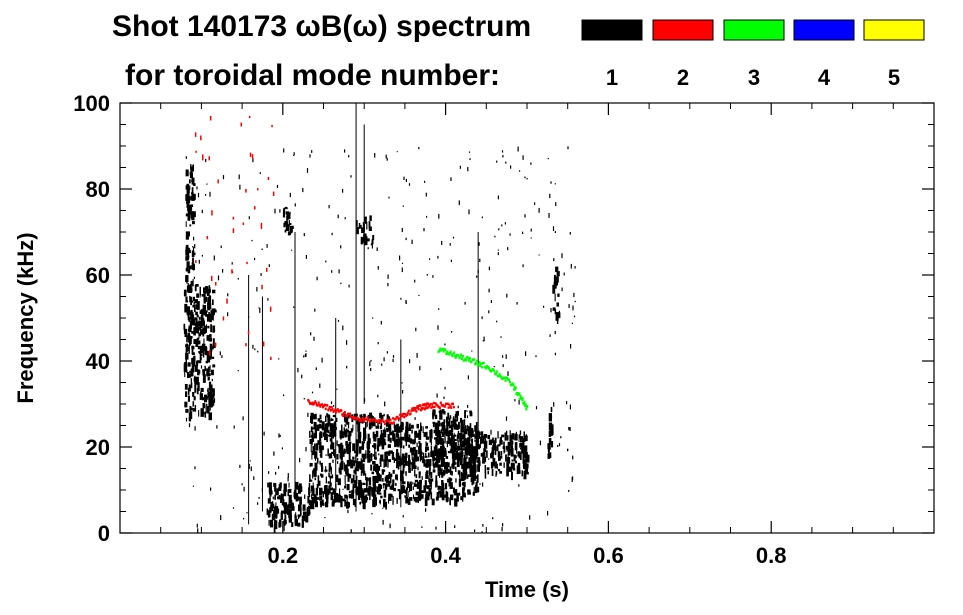 The width and height of the screenshot is (963, 615). What do you see at coordinates (527, 589) in the screenshot?
I see `x-axis-title: Time (s)` at bounding box center [527, 589].